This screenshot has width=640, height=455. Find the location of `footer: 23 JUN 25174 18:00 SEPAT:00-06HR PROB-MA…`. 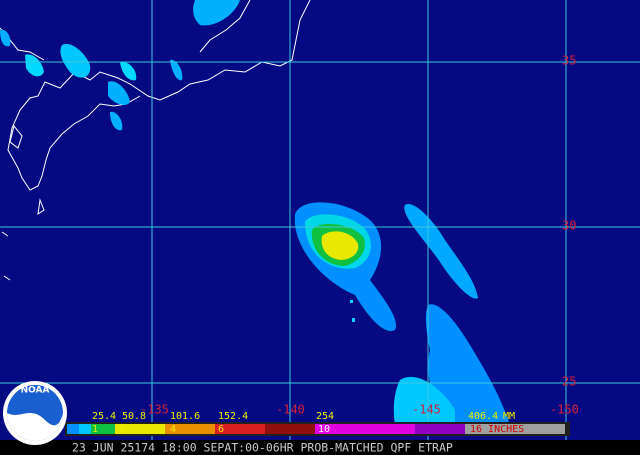

footer: 23 JUN 25174 18:00 SEPAT:00-06HR PROB-MA… is located at coordinates (262, 448).